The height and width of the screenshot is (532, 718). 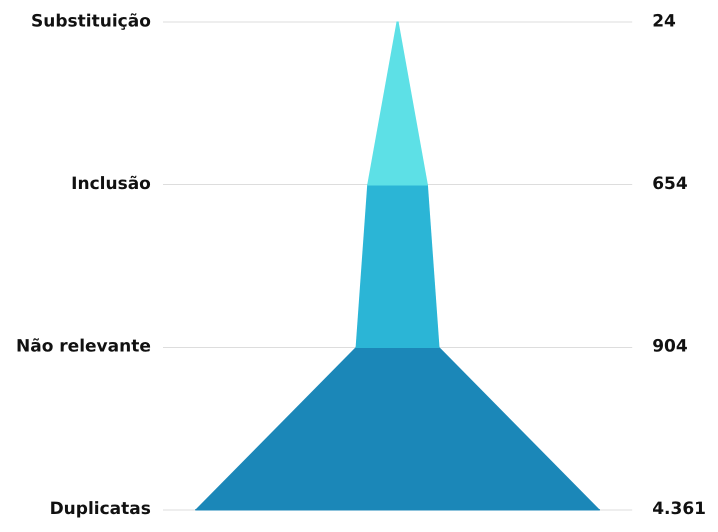 I want to click on data-label: 4.361, so click(x=679, y=509).